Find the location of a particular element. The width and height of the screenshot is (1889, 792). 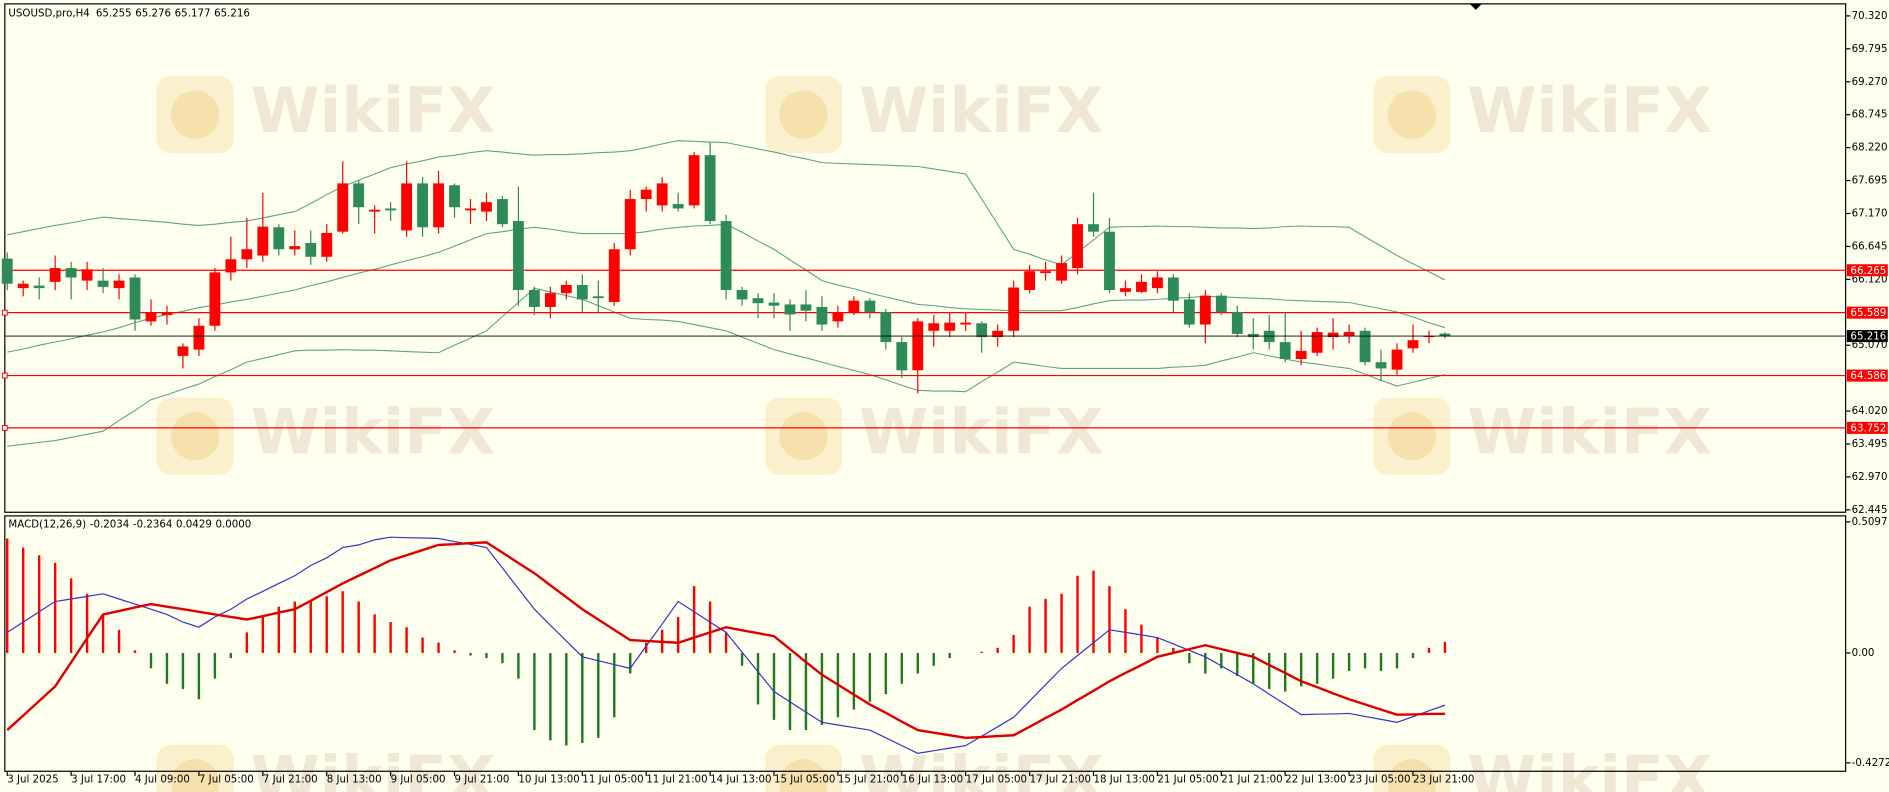

x-tick-label: 7 Jul 05:00 is located at coordinates (226, 780).